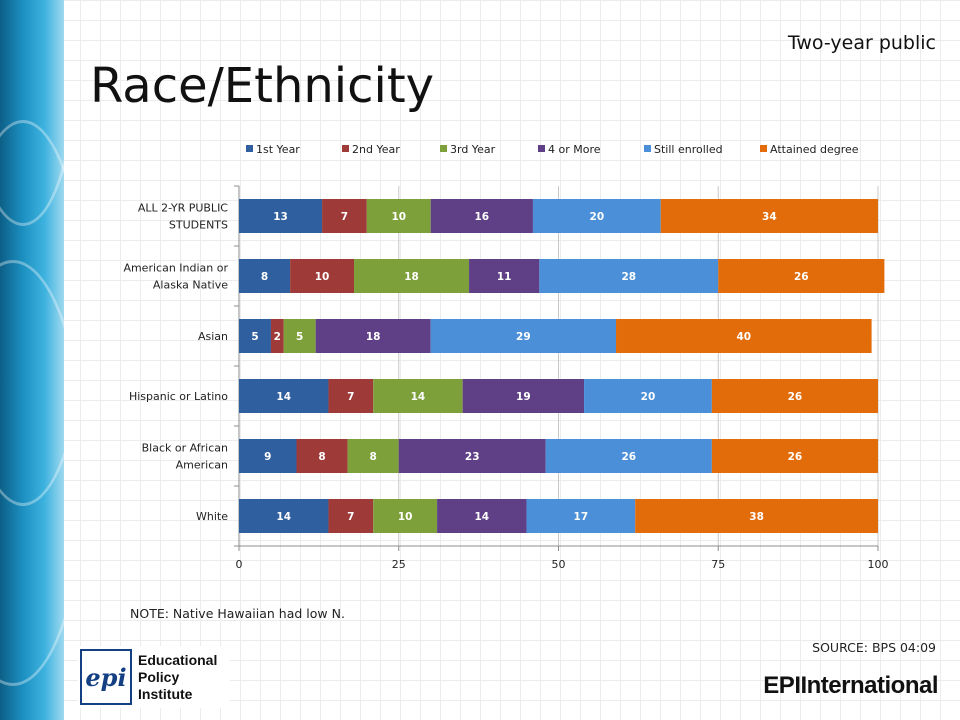  I want to click on x-tick-label: 75, so click(718, 564).